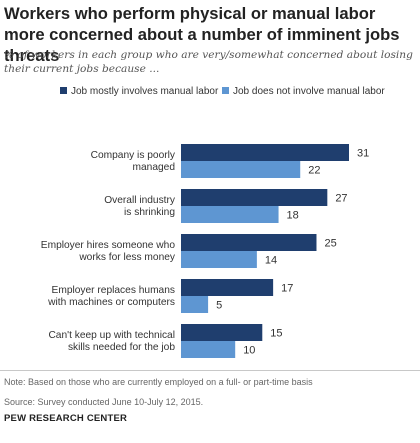 This screenshot has width=420, height=443. What do you see at coordinates (111, 302) in the screenshot?
I see `category-label: with machines or computers` at bounding box center [111, 302].